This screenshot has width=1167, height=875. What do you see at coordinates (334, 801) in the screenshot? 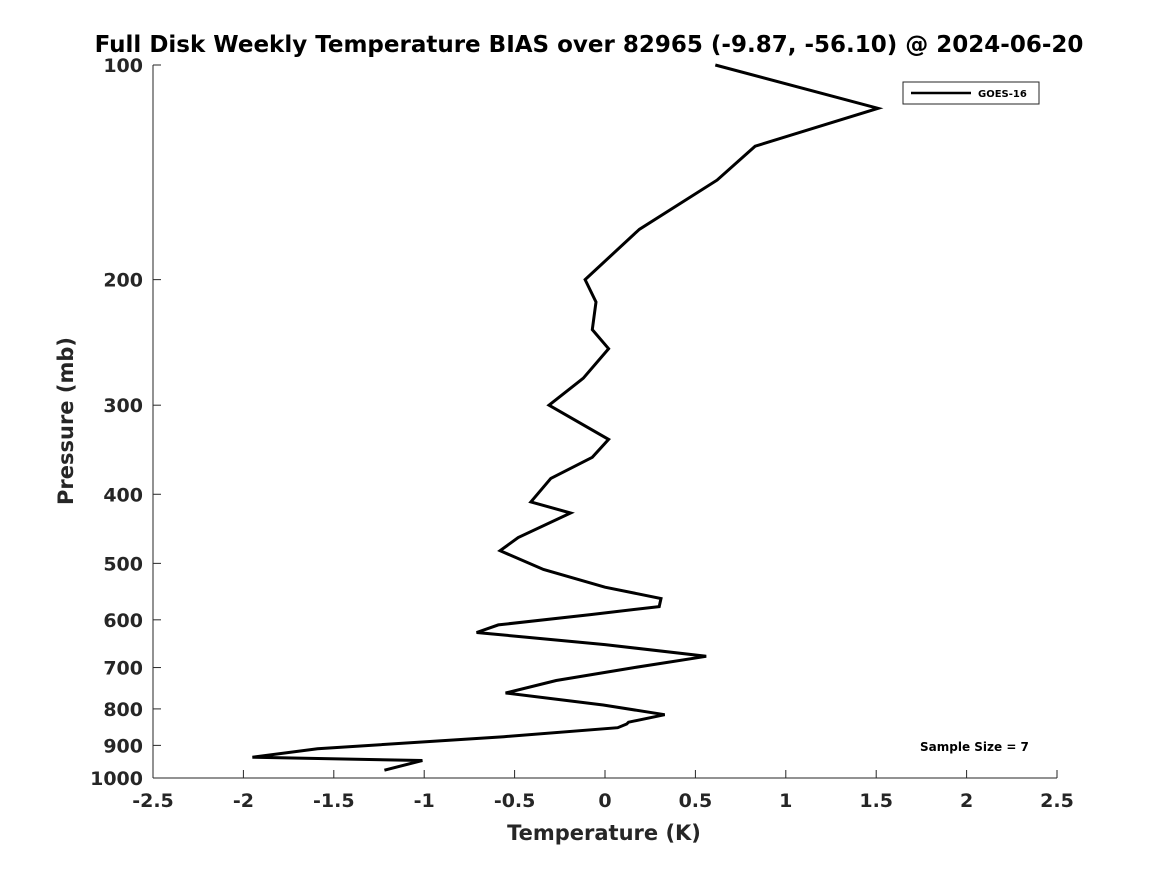
I see `x-tick-label: -1.5` at bounding box center [334, 801].